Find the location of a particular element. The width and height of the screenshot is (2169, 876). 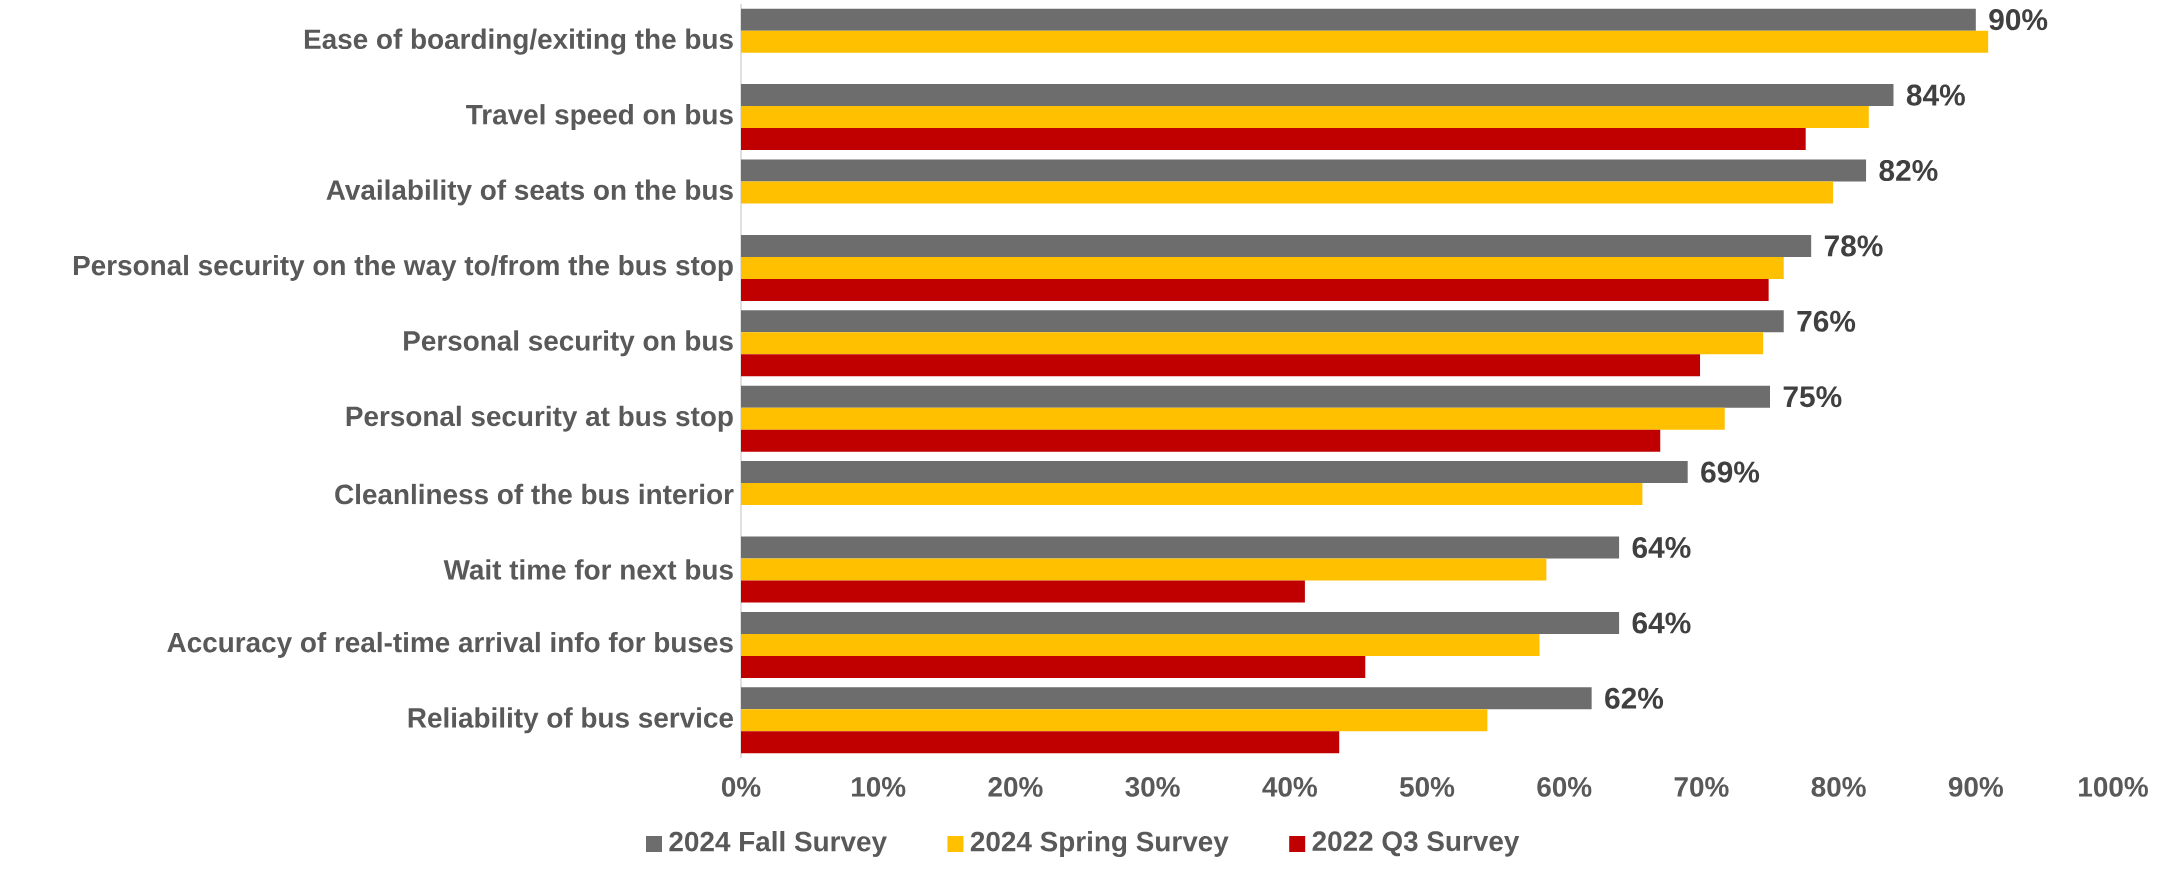

legend-label: 2022 Q3 Survey is located at coordinates (1416, 844).